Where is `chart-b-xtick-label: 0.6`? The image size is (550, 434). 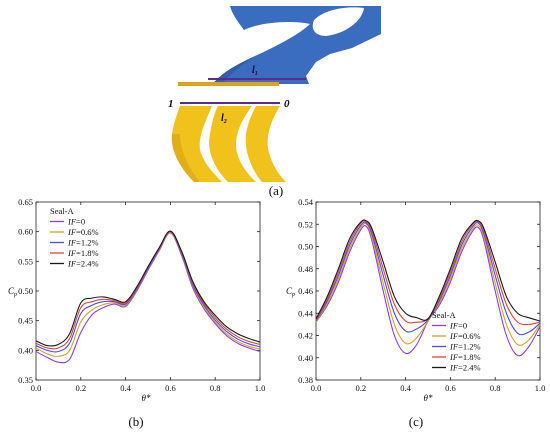
chart-b-xtick-label: 0.6 is located at coordinates (170, 388).